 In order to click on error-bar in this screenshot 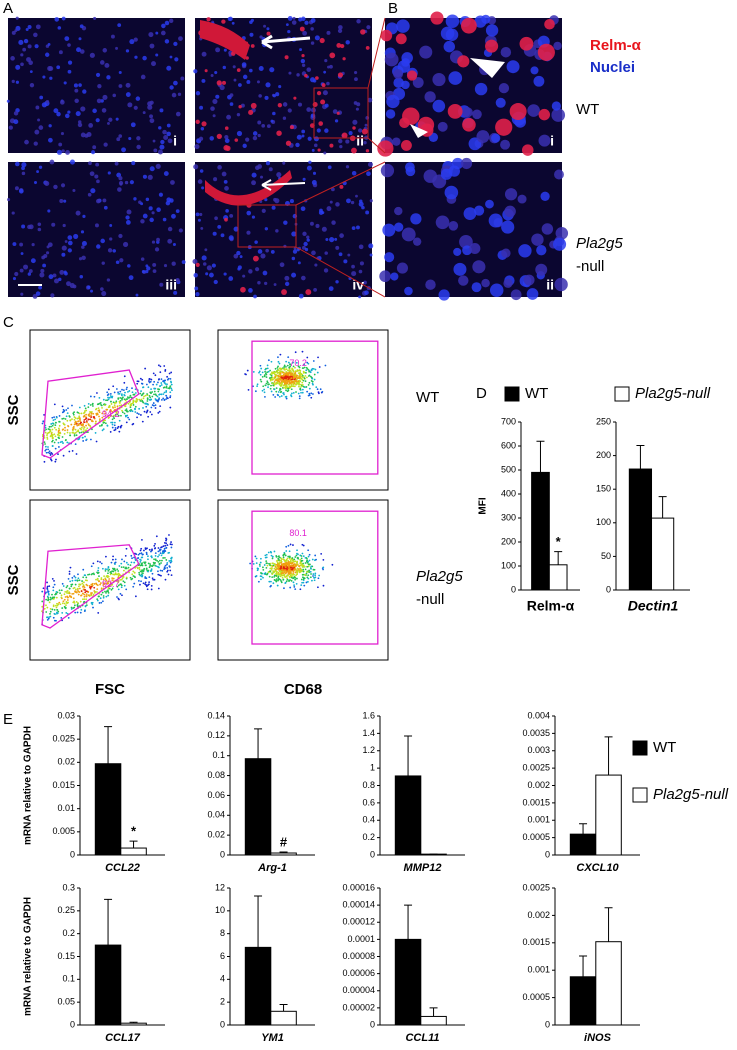, I will do `click(284, 1007)`.